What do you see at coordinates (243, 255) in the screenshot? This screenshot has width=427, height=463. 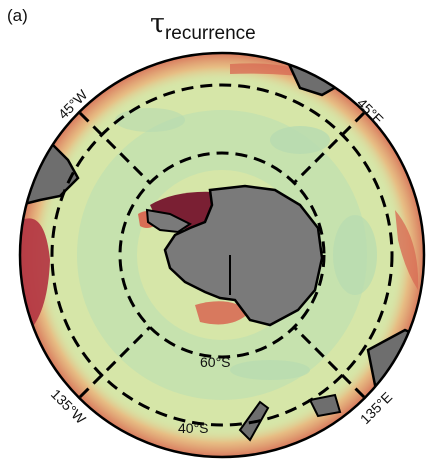 I see `antarctica` at bounding box center [243, 255].